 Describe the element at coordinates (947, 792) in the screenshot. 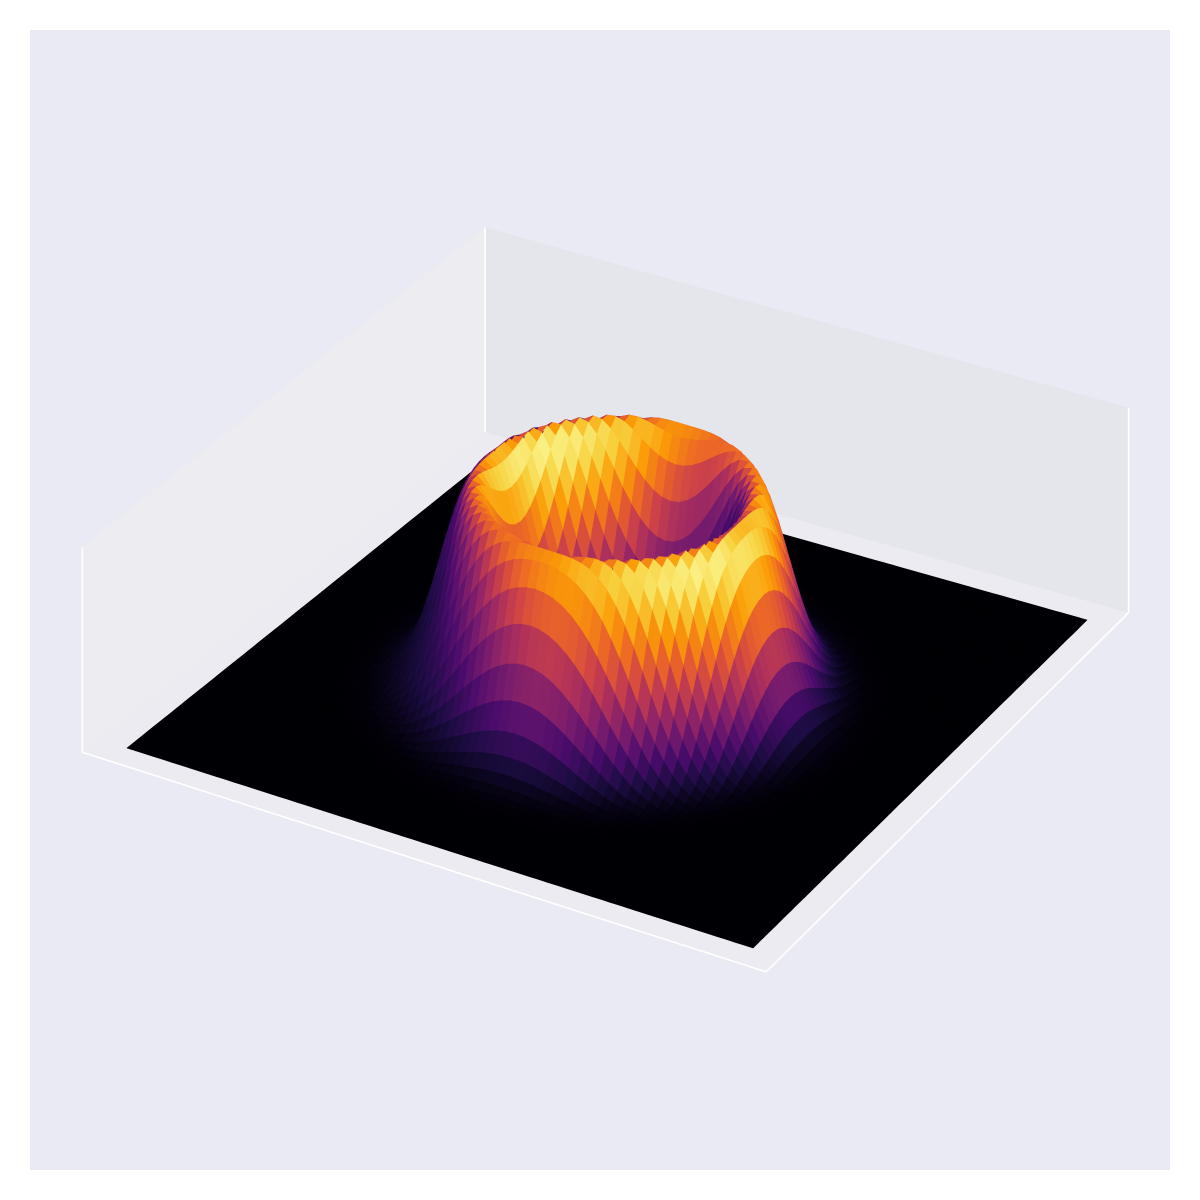

I see `floor-right-edge` at that location.